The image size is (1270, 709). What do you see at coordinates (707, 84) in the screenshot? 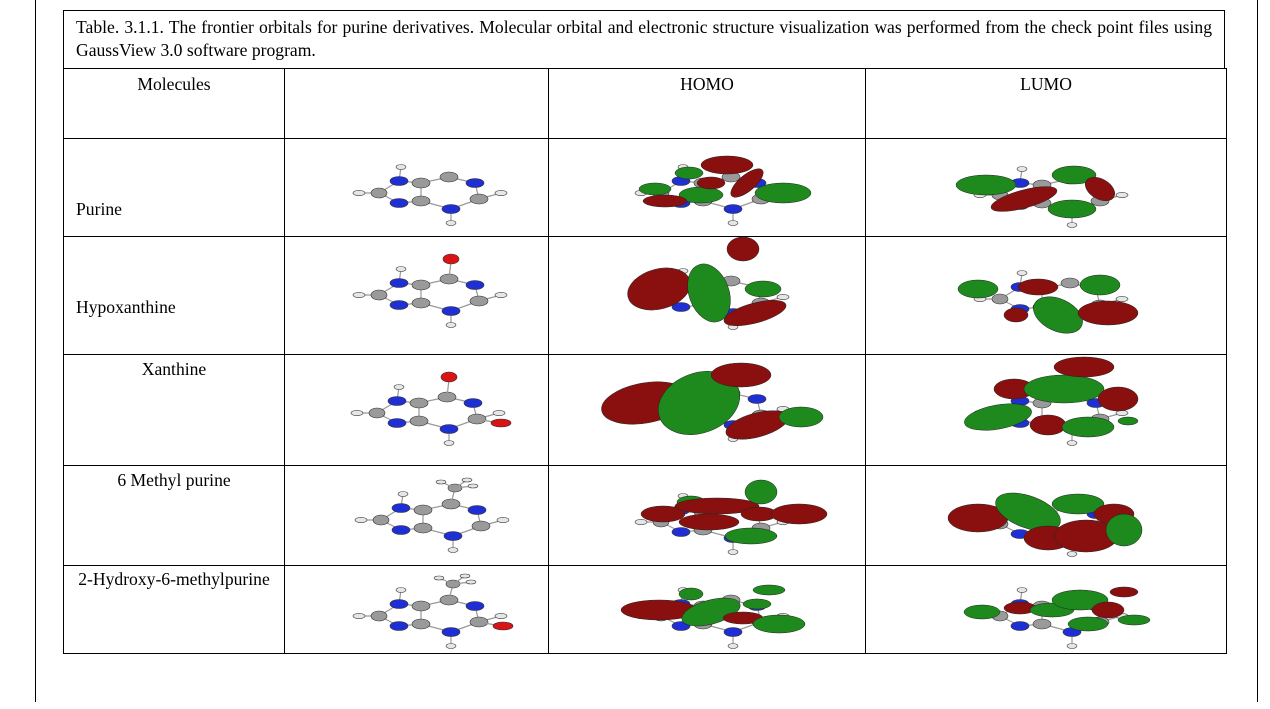
I see `header-homo: HOMO` at bounding box center [707, 84].